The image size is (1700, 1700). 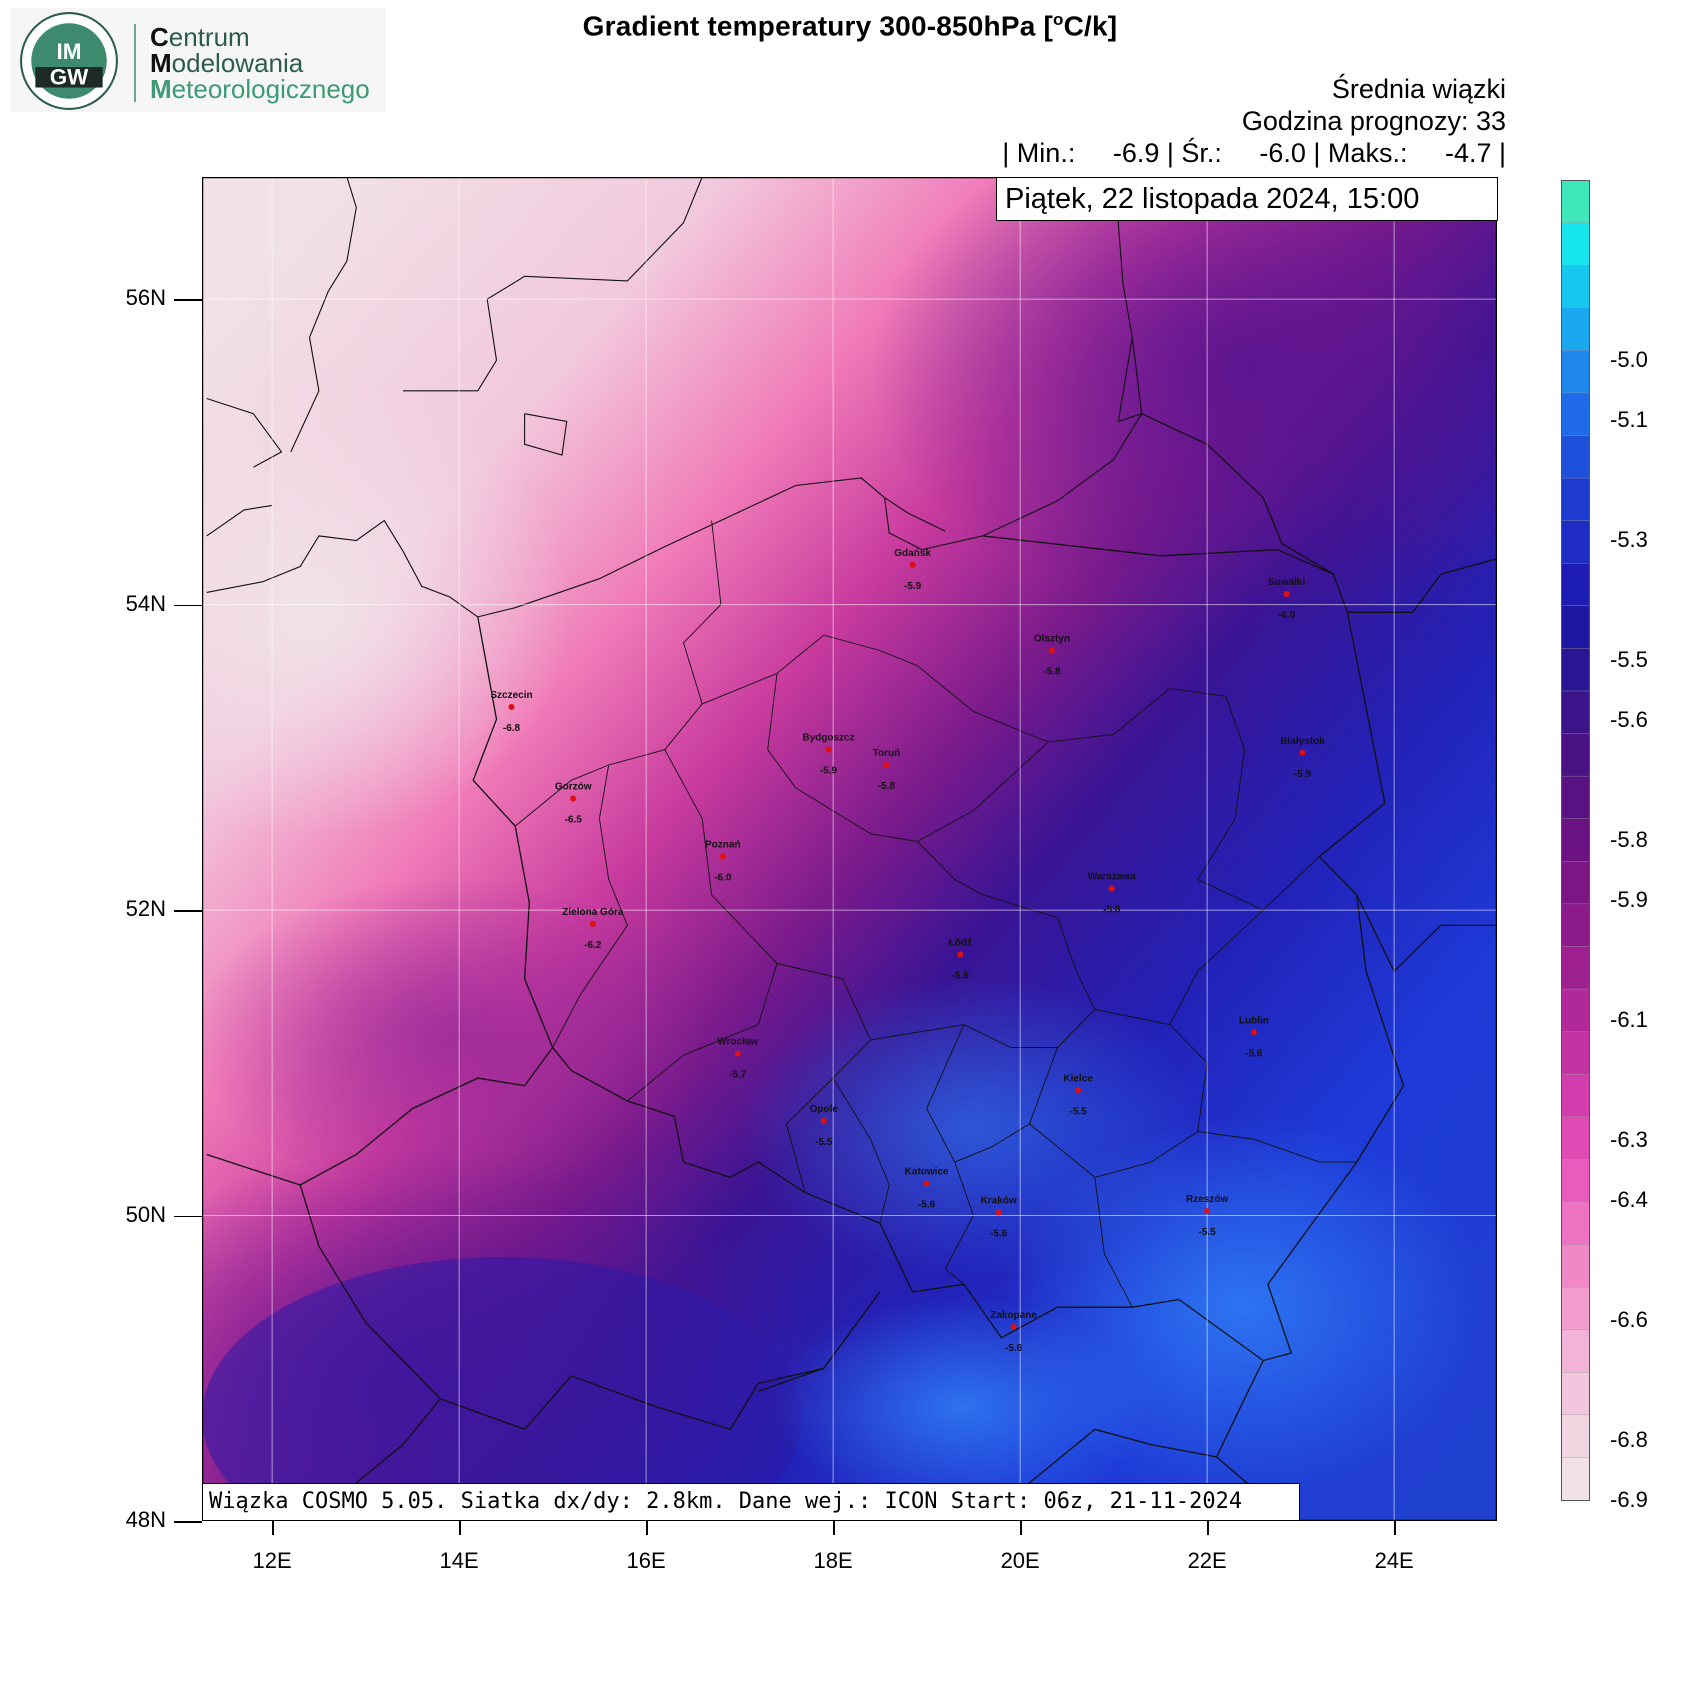 I want to click on colorbar-label-1: -5.1, so click(x=1629, y=419).